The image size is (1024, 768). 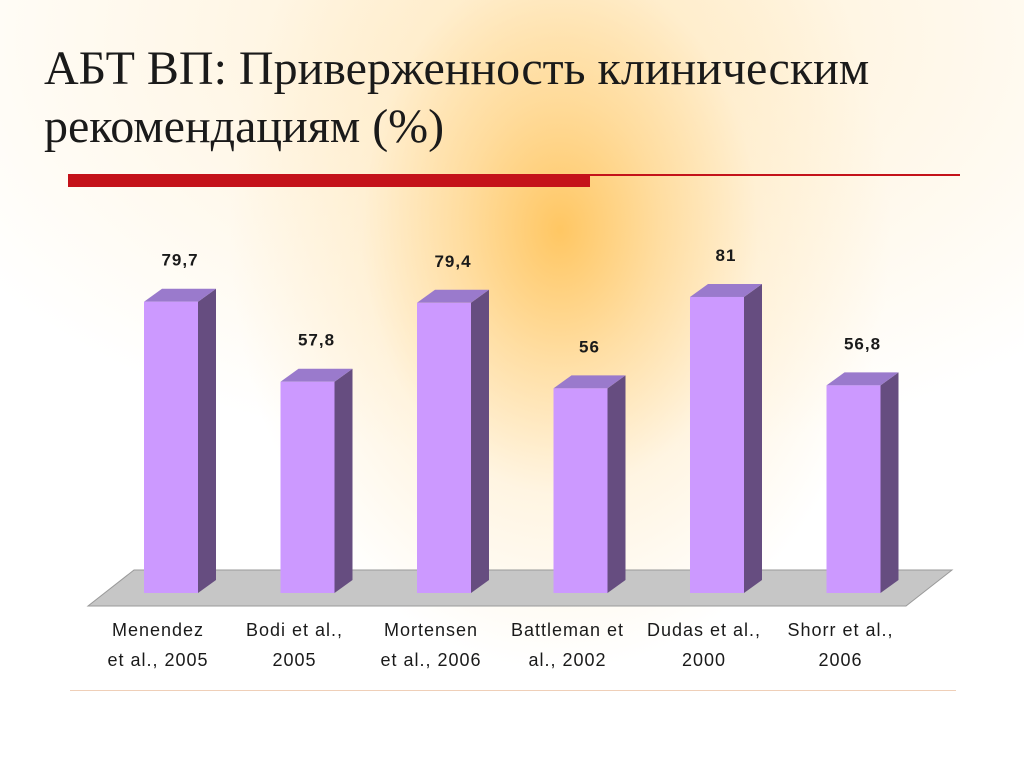 What do you see at coordinates (294, 630) in the screenshot?
I see `category-label: Bodi et al.,` at bounding box center [294, 630].